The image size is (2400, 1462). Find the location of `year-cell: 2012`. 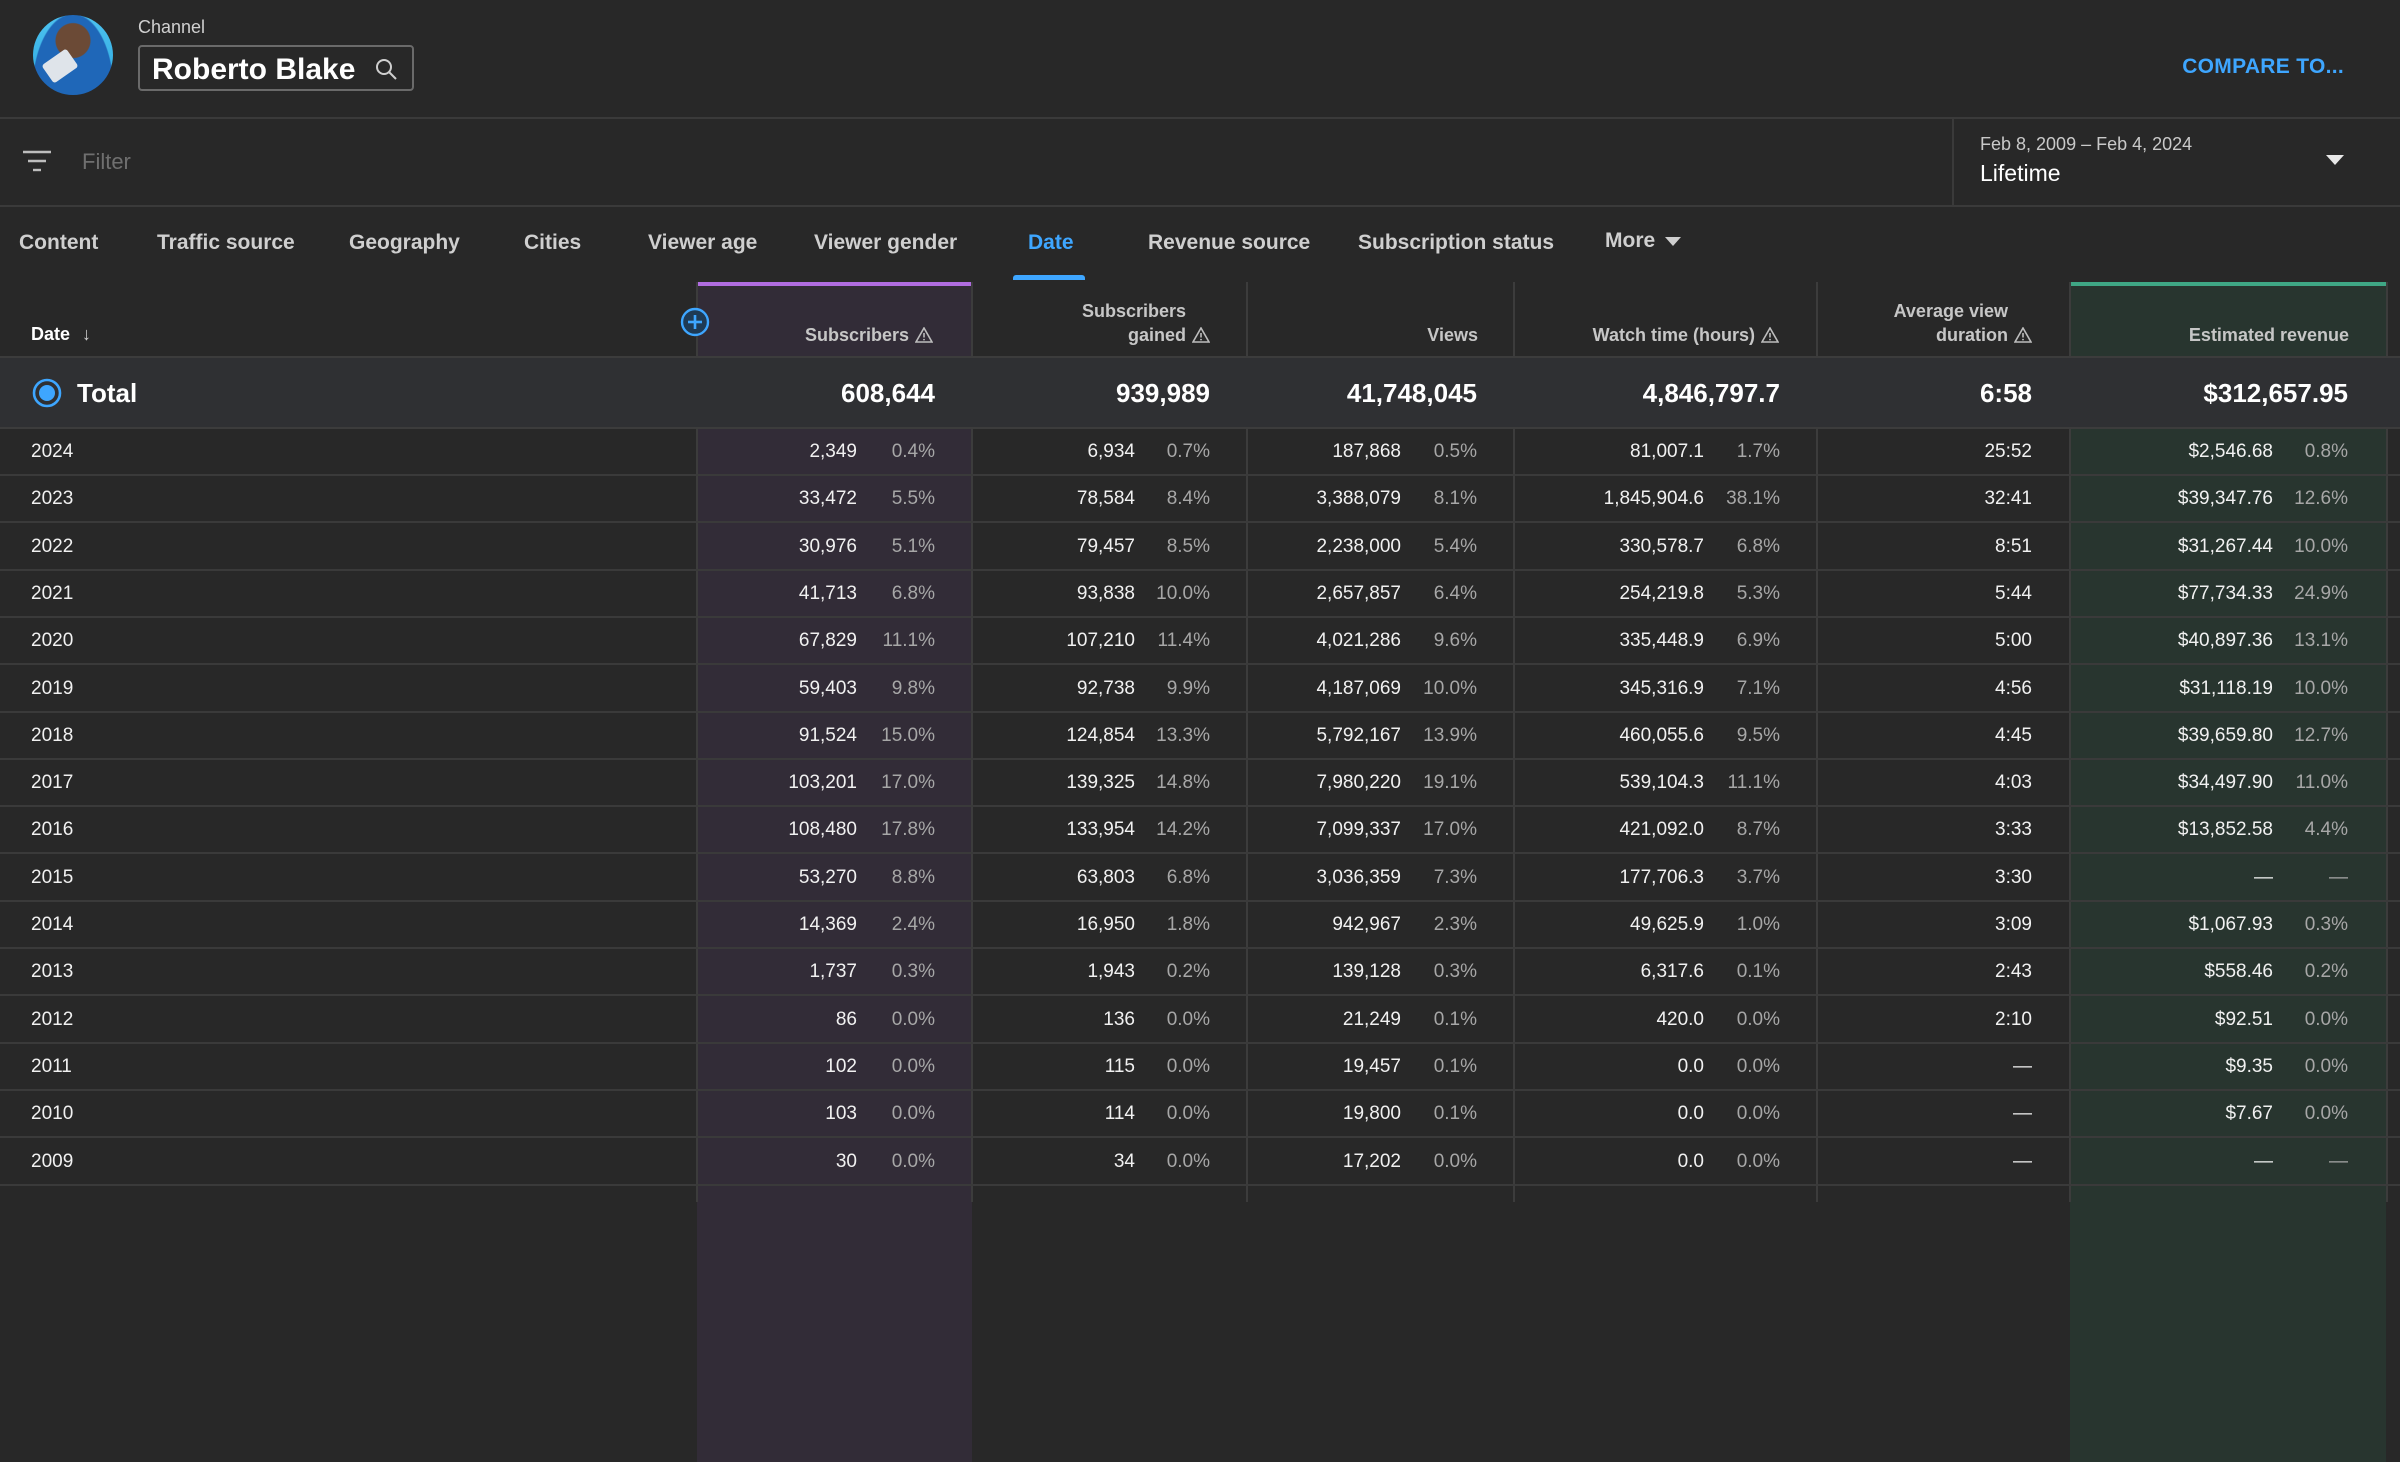

year-cell: 2012 is located at coordinates (52, 1019).